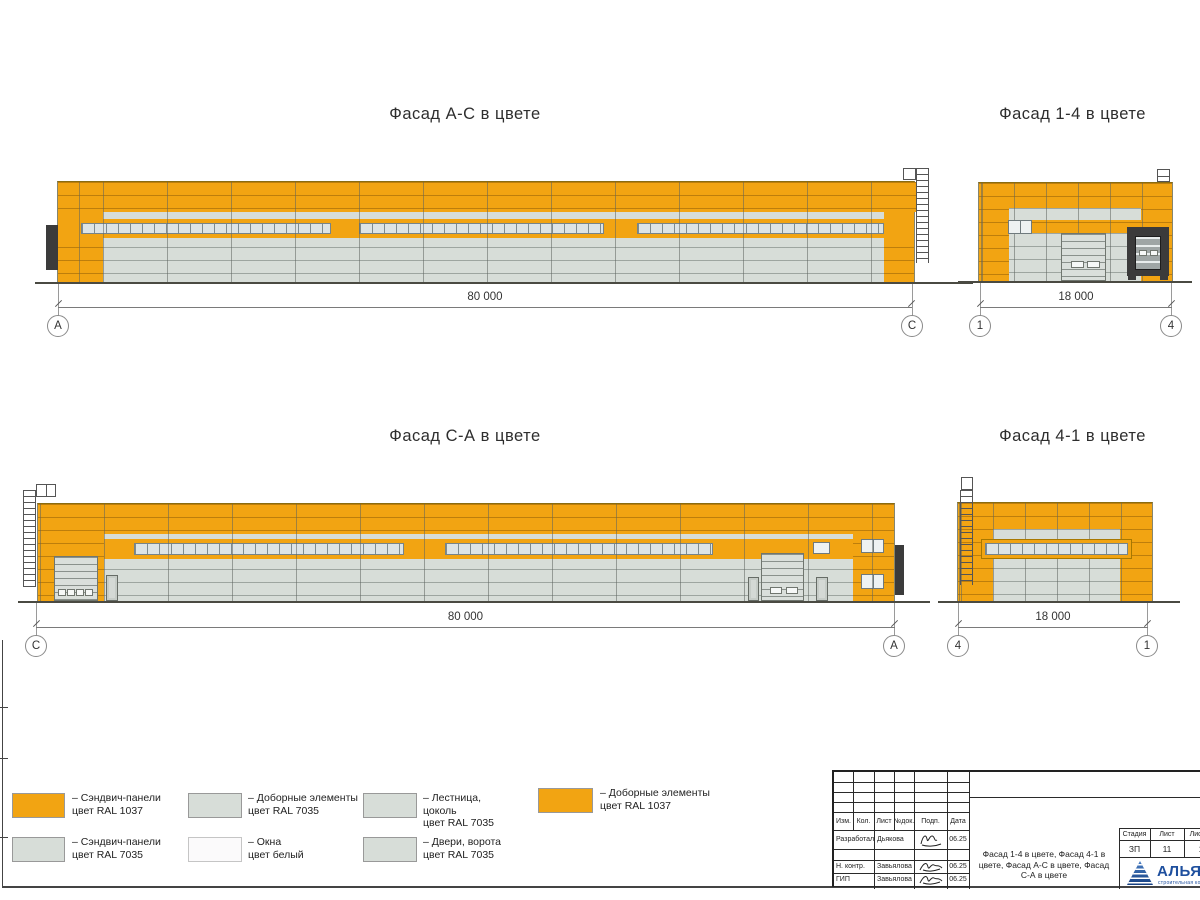 The image size is (1200, 900). What do you see at coordinates (58, 326) in the screenshot?
I see `axis-marker: А` at bounding box center [58, 326].